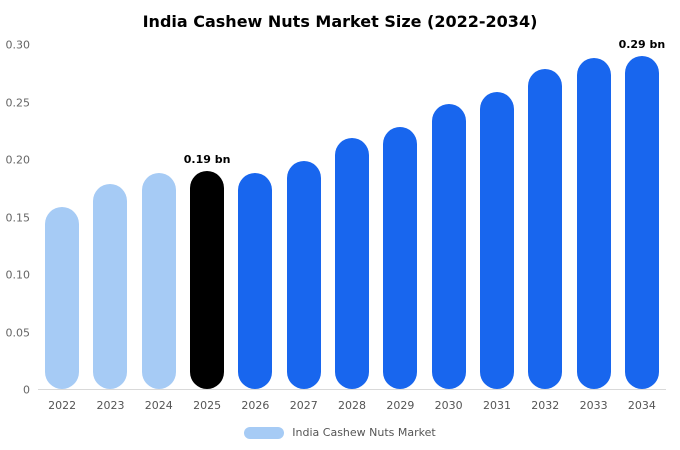 The image size is (680, 450). What do you see at coordinates (642, 44) in the screenshot?
I see `bar-value-label: 0.29 bn` at bounding box center [642, 44].